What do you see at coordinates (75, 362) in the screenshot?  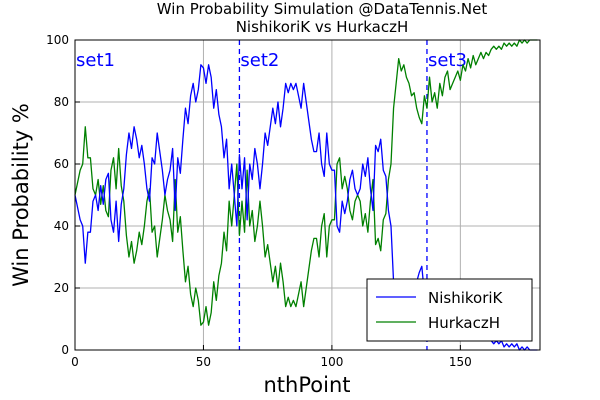 I see `x-tick-label: 0` at bounding box center [75, 362].